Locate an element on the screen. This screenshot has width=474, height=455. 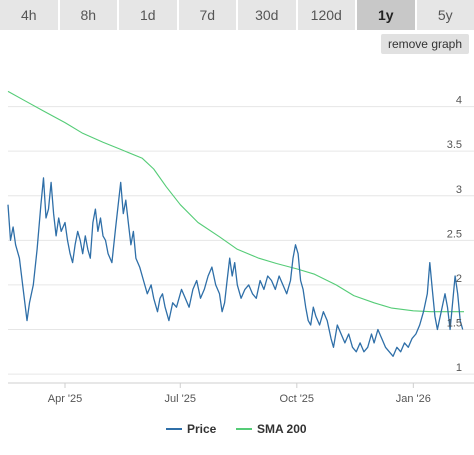
y-tick-label: 1 is located at coordinates (459, 368).